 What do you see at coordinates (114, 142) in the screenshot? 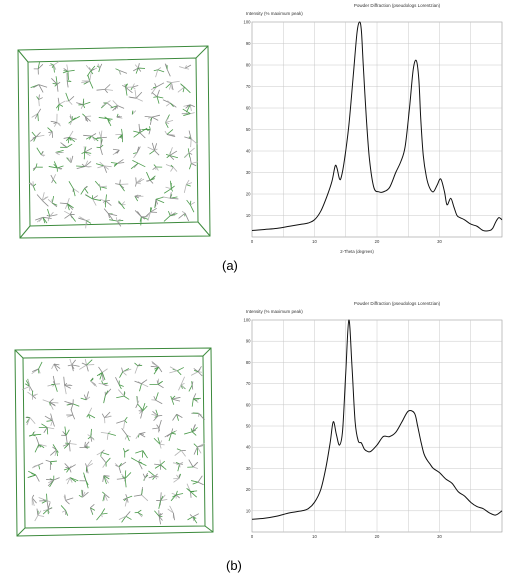
I see `molecular-box-image-a` at bounding box center [114, 142].